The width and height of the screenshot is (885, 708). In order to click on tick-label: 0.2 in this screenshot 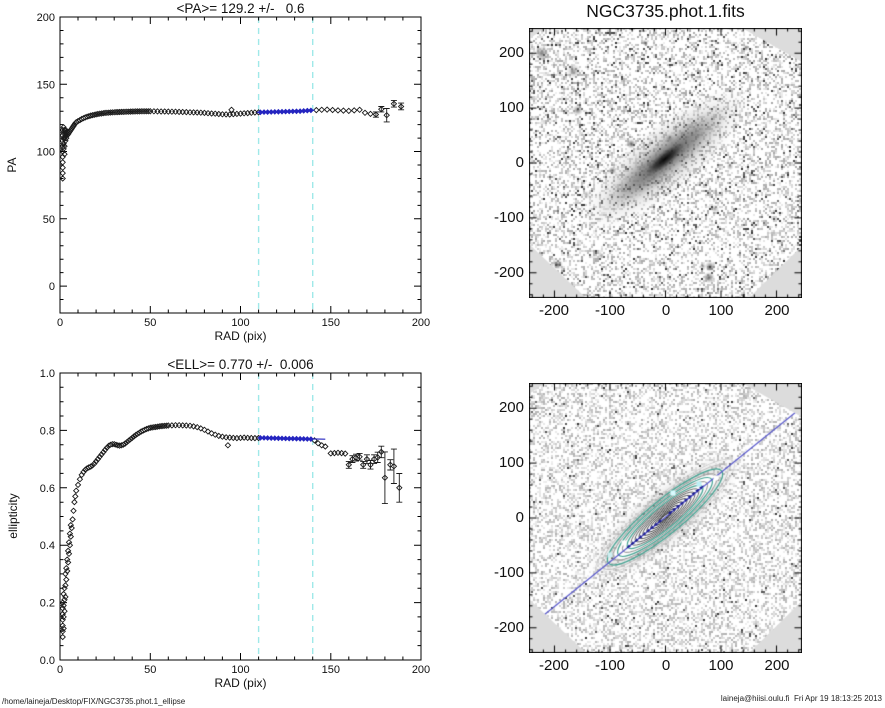, I will do `click(47, 604)`.